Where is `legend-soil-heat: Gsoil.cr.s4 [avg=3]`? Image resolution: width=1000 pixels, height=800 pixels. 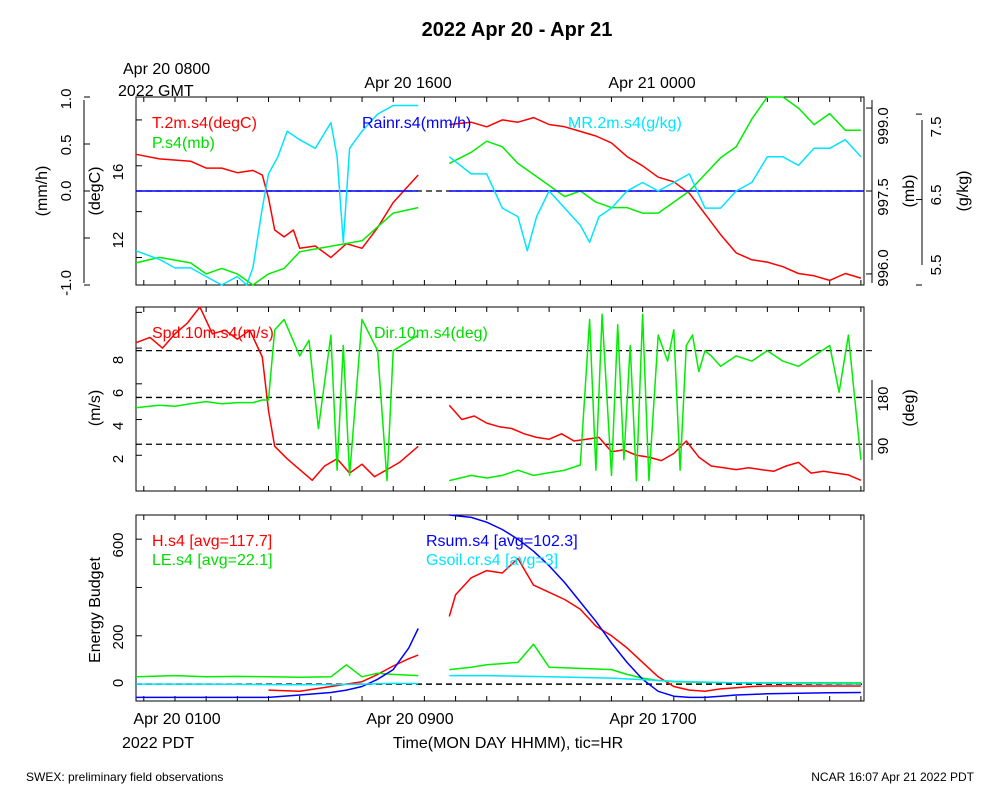
legend-soil-heat: Gsoil.cr.s4 [avg=3] is located at coordinates (492, 560).